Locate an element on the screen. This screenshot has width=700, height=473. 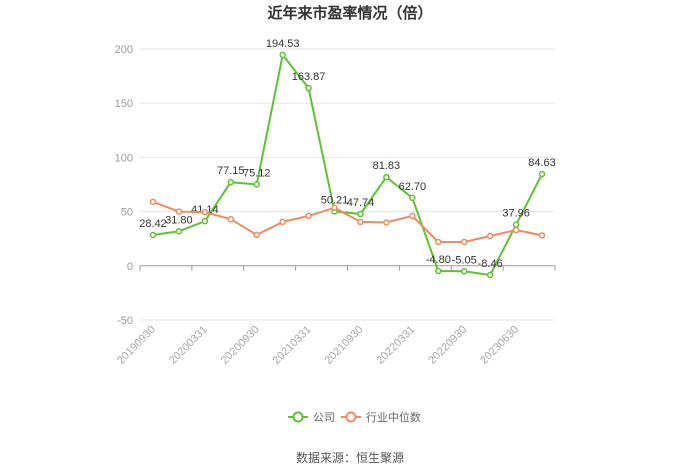
y-tick-label: 200 is located at coordinates (124, 50).